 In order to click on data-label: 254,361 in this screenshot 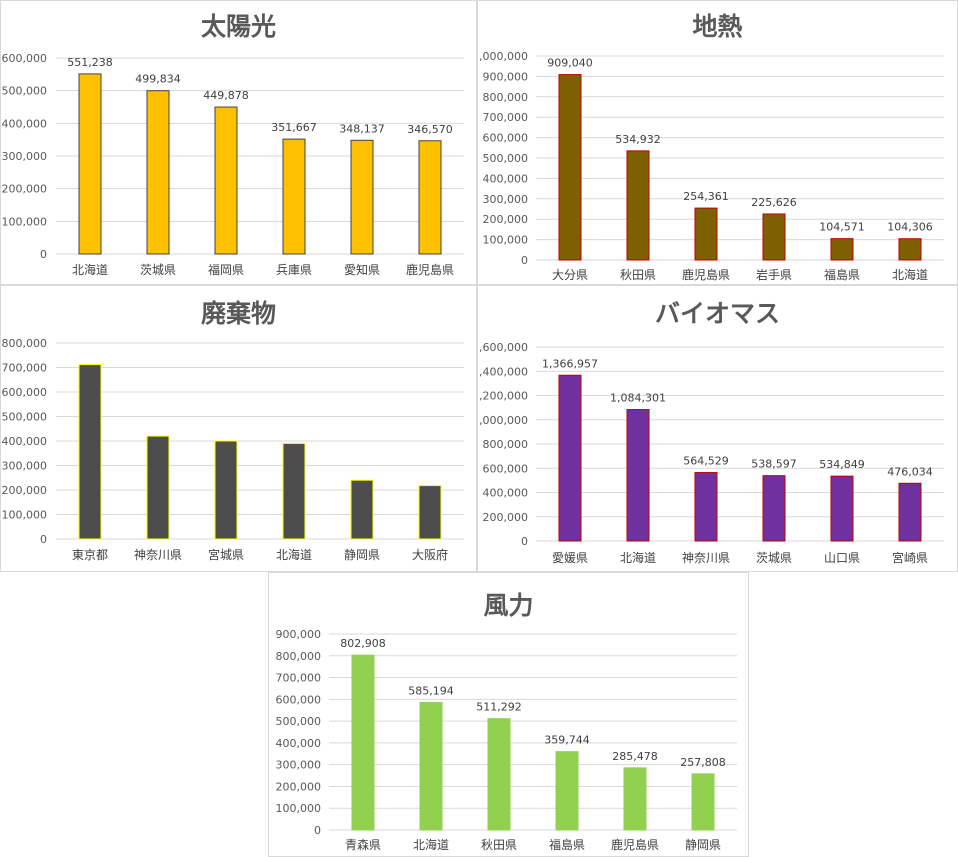, I will do `click(706, 196)`.